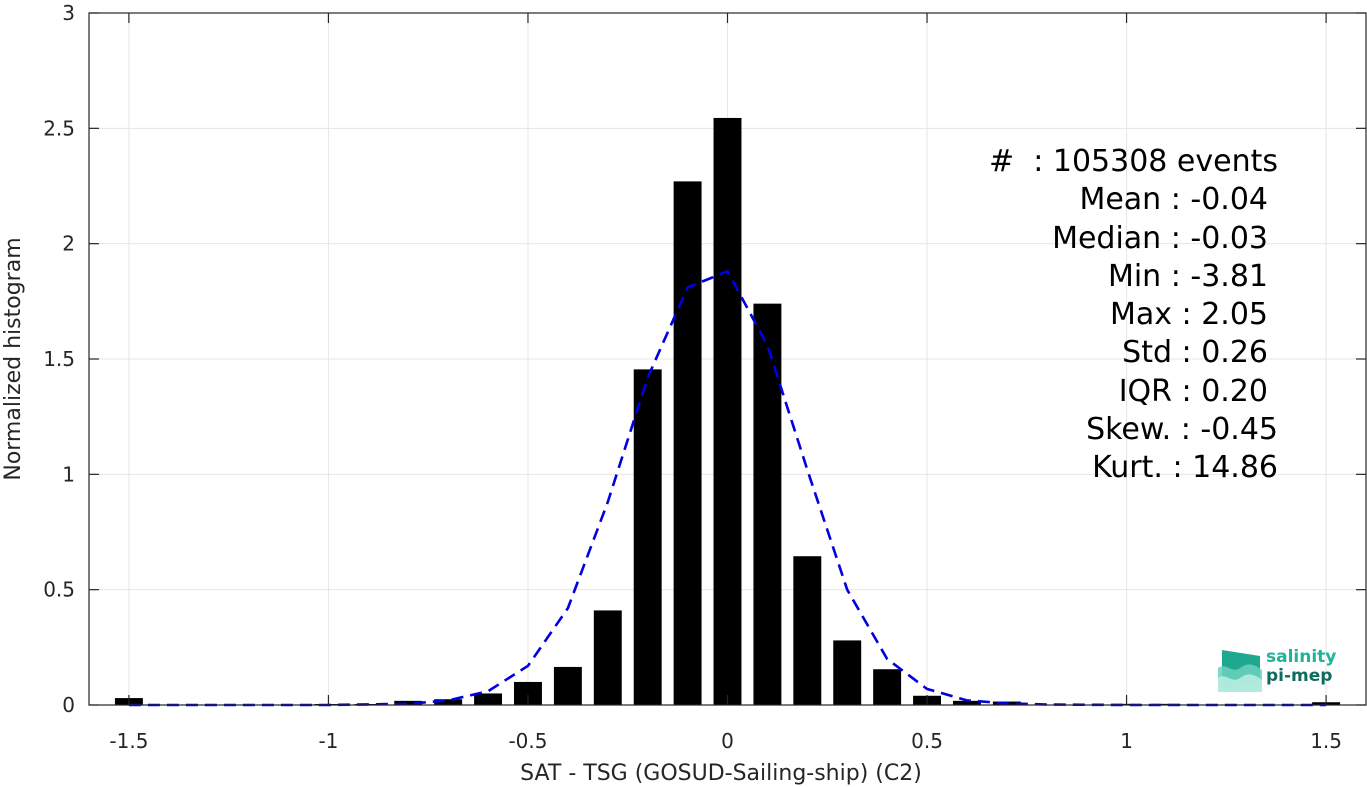 The height and width of the screenshot is (787, 1367). Describe the element at coordinates (1240, 671) in the screenshot. I see `wave-logo-icon` at that location.